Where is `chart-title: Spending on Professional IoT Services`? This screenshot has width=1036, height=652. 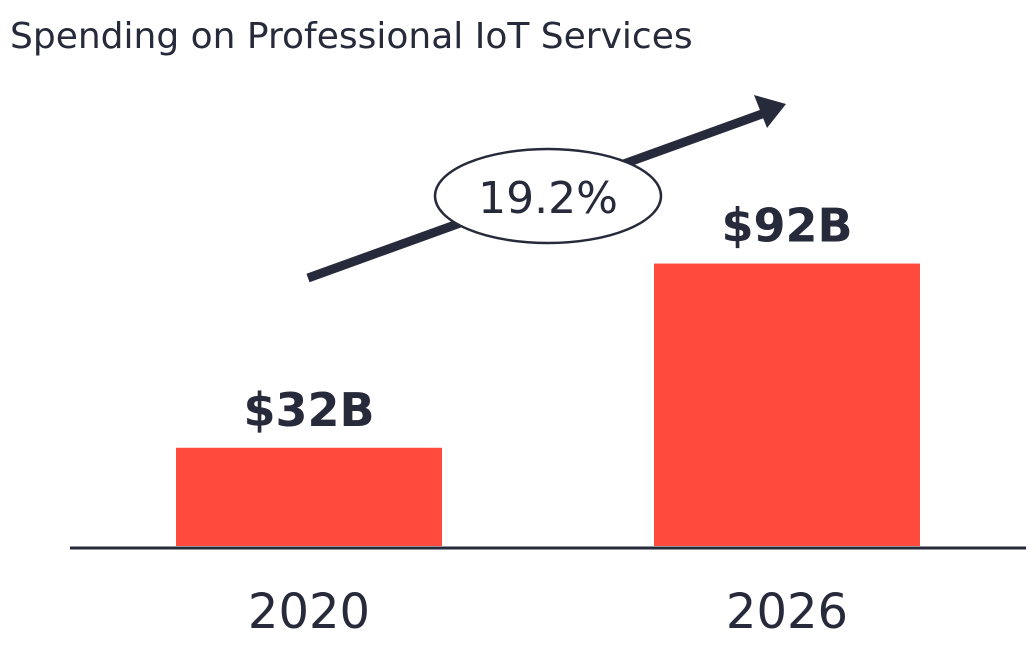 chart-title: Spending on Professional IoT Services is located at coordinates (351, 36).